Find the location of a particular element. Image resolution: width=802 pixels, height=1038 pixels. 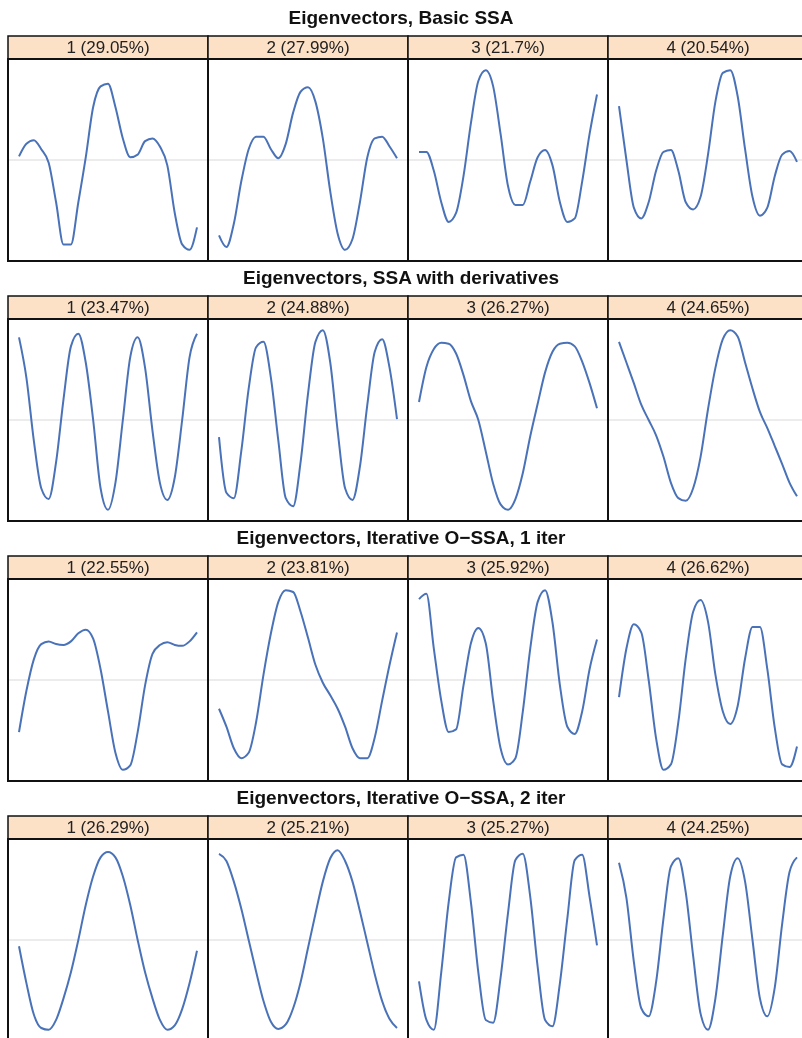

chart-title: 3 (26.27%) is located at coordinates (508, 307).